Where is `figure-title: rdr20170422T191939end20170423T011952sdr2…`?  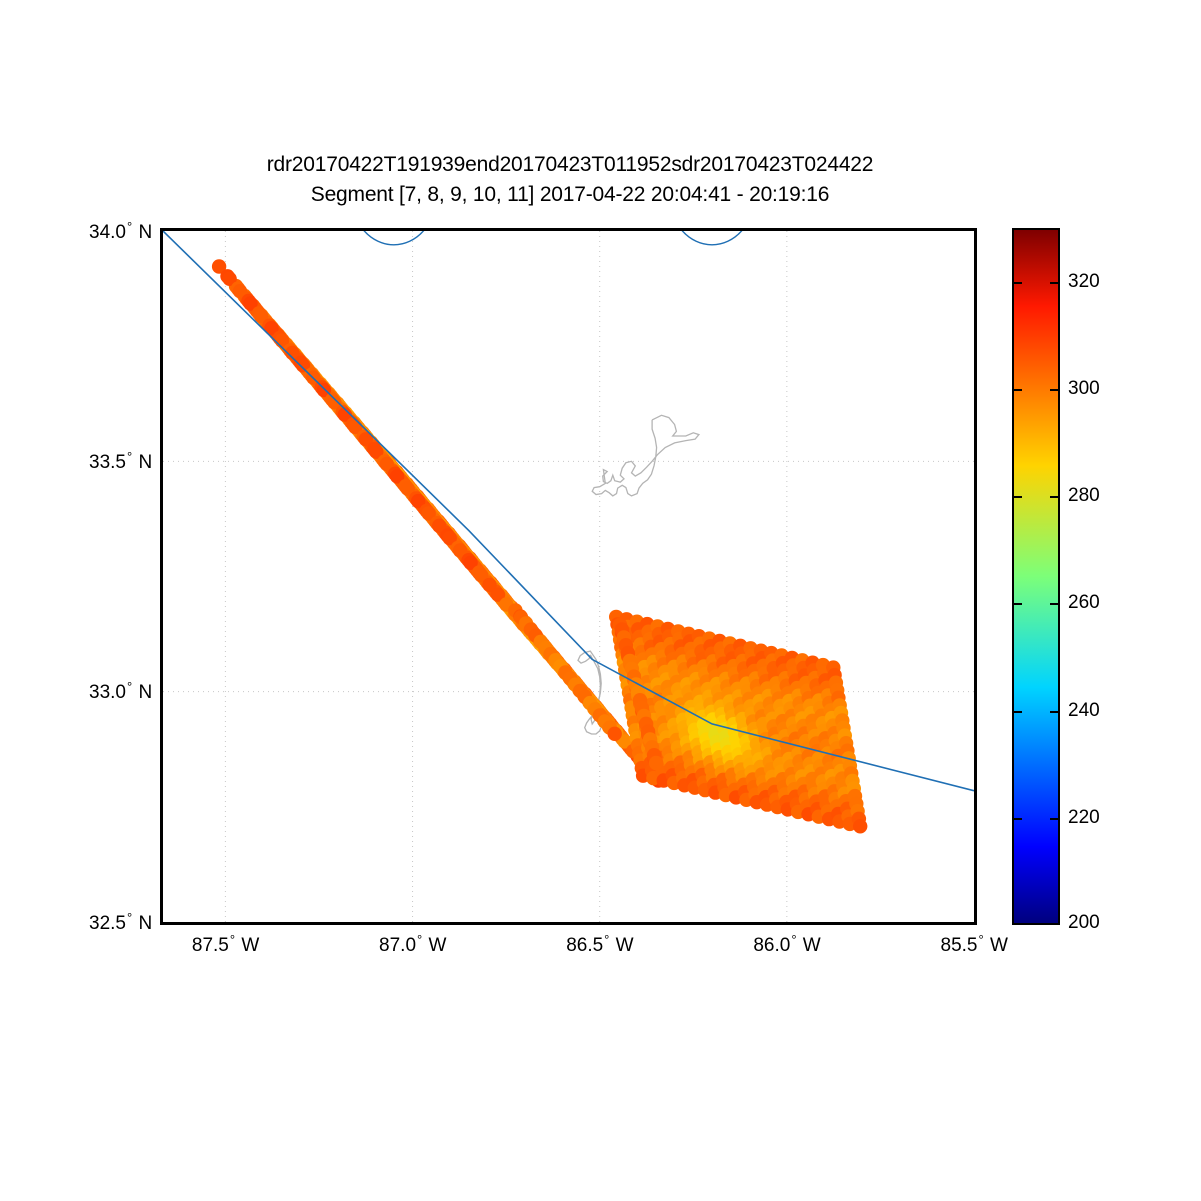
figure-title: rdr20170422T191939end20170423T011952sdr2… is located at coordinates (570, 180).